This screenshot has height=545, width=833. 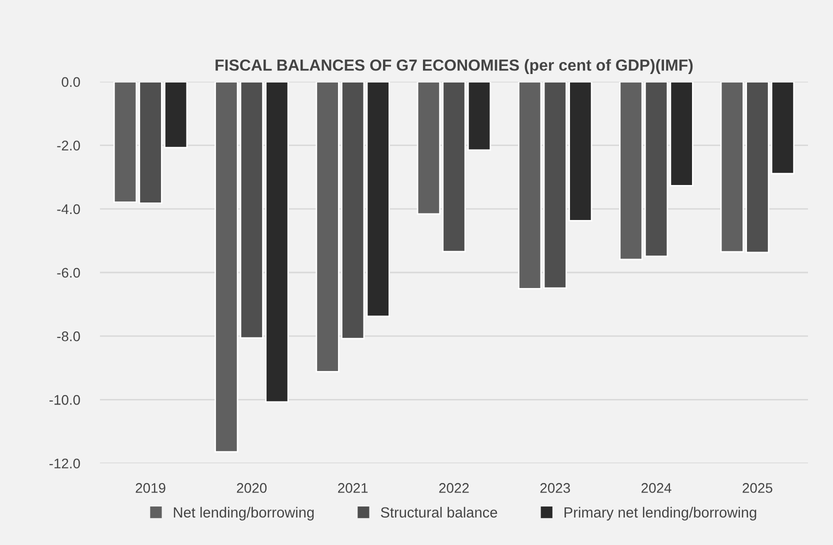 I want to click on chart-title: FISCAL BALANCES OF G7 ECONOMIES (per cent of GDP)(IMF), so click(x=454, y=66).